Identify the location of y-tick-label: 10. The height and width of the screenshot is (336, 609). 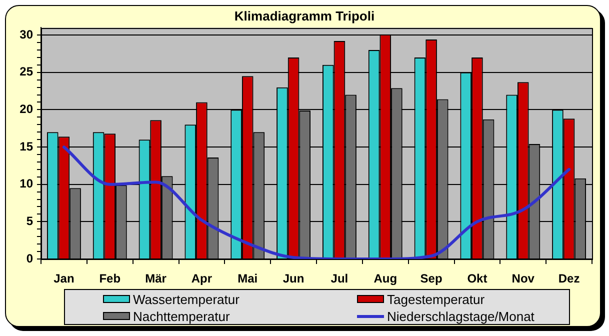
(27, 183).